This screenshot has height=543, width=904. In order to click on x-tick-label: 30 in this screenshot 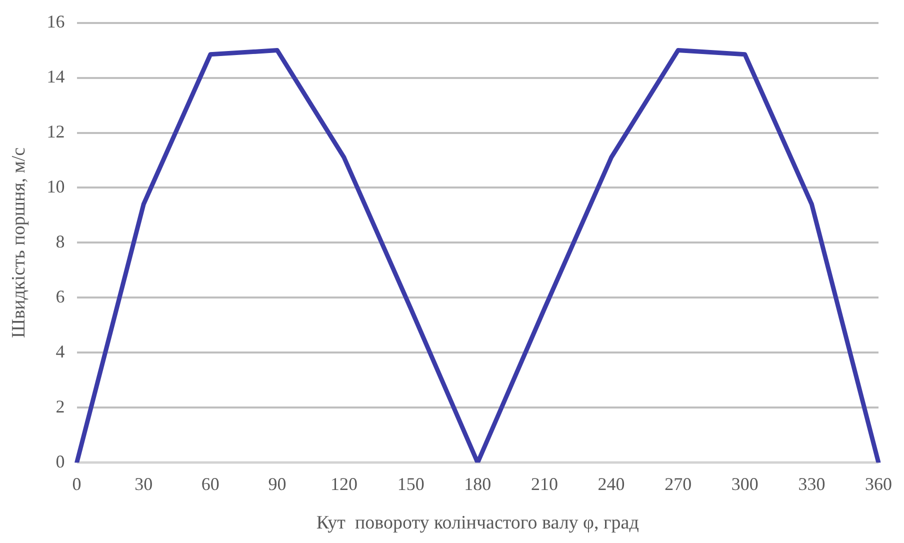, I will do `click(143, 484)`.